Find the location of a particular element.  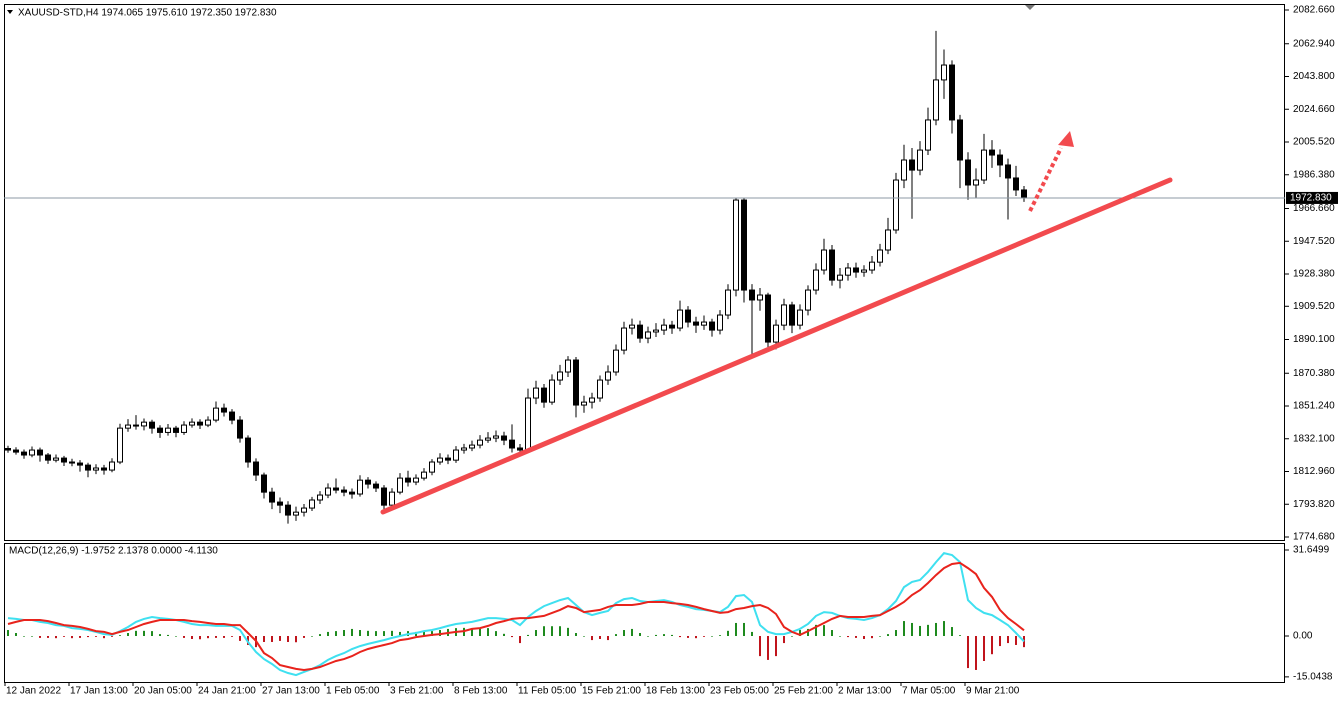

x-tick-label: 20 Jan 05:00 is located at coordinates (163, 691).